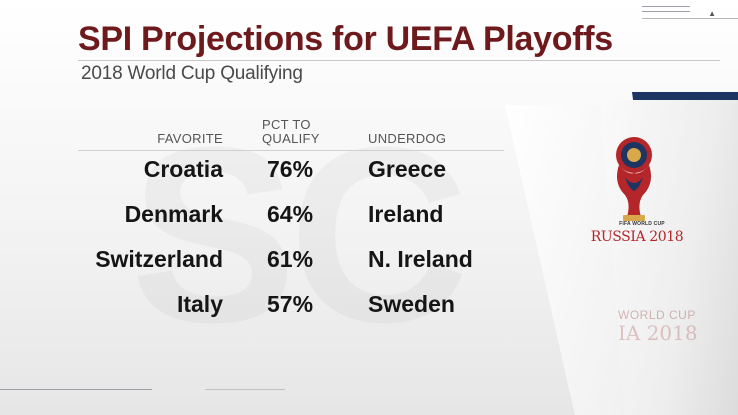  Describe the element at coordinates (173, 214) in the screenshot. I see `favorite-cell: Denmark` at that location.